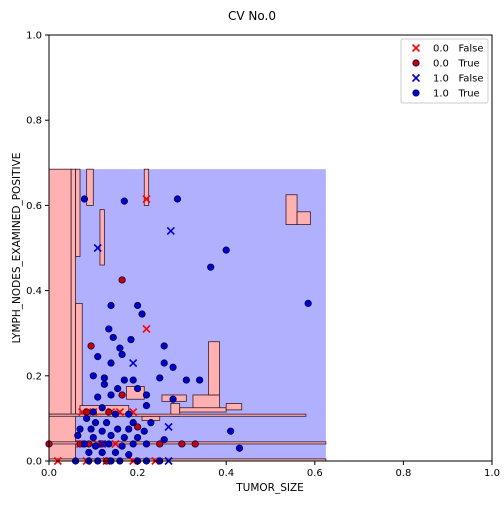  Describe the element at coordinates (34, 36) in the screenshot. I see `y-tick-label: 1.0` at that location.